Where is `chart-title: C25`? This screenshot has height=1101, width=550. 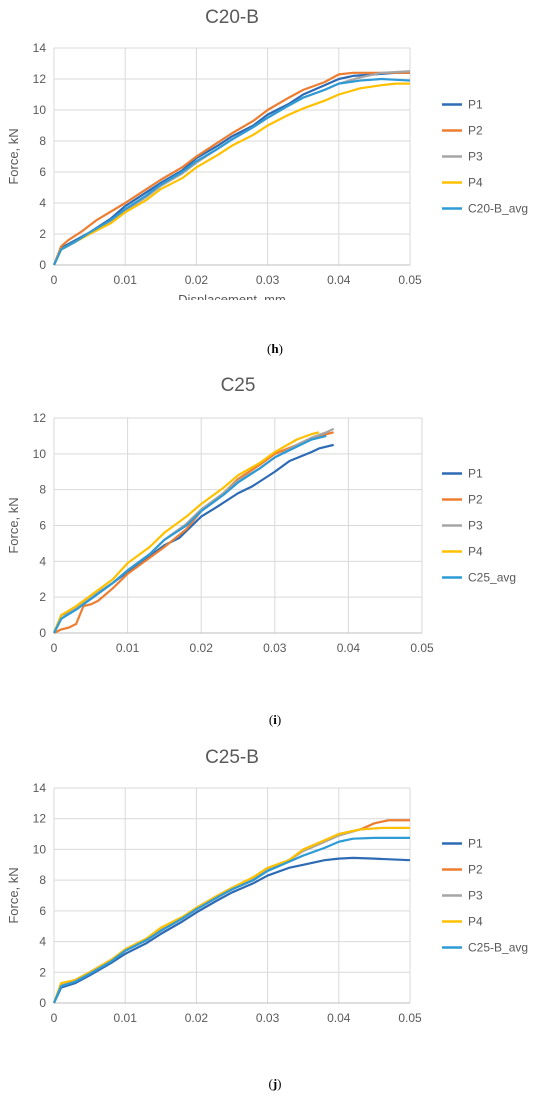
chart-title: C25 is located at coordinates (238, 385).